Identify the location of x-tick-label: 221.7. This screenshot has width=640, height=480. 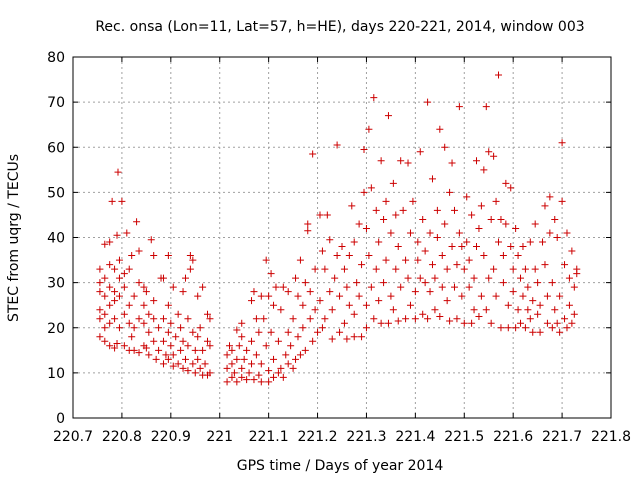
(562, 437).